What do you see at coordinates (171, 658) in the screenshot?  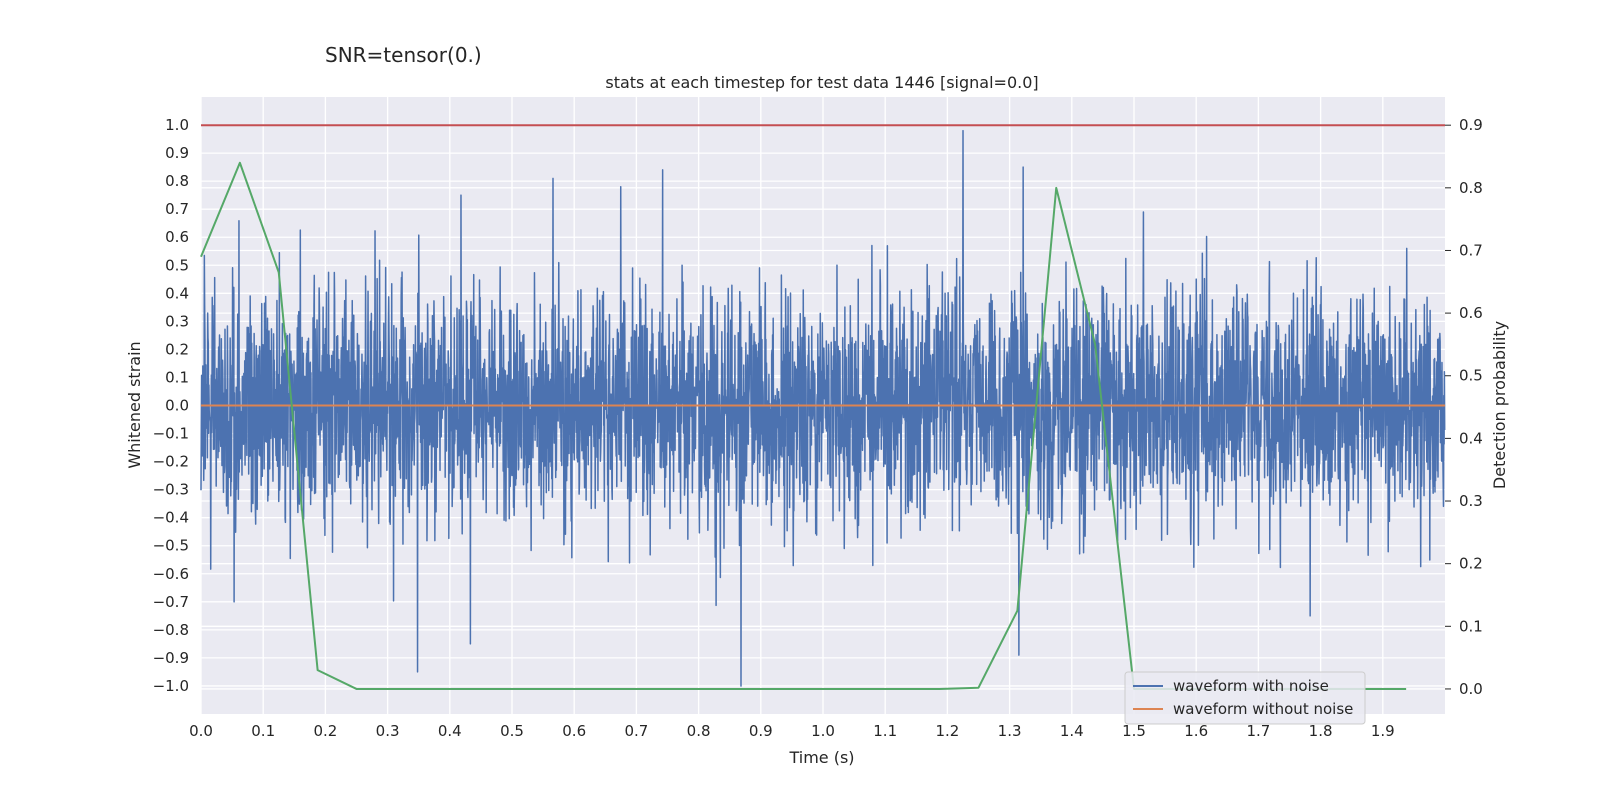 I see `y-tick-label: −0.9` at bounding box center [171, 658].